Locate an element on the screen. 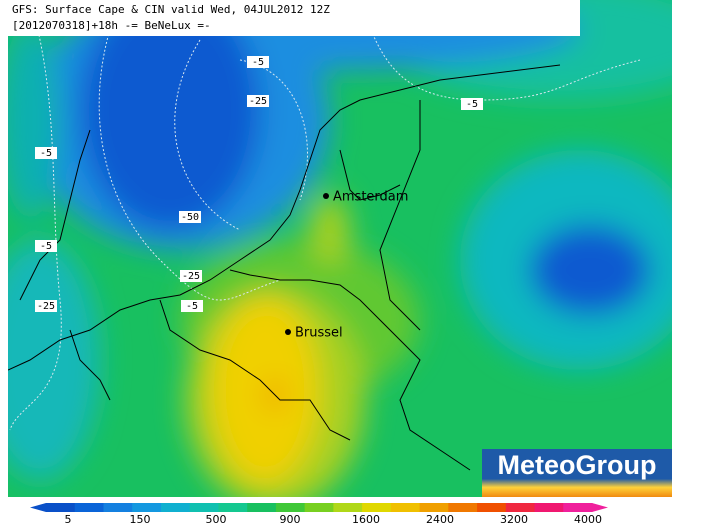  logo-box is located at coordinates (577, 473).